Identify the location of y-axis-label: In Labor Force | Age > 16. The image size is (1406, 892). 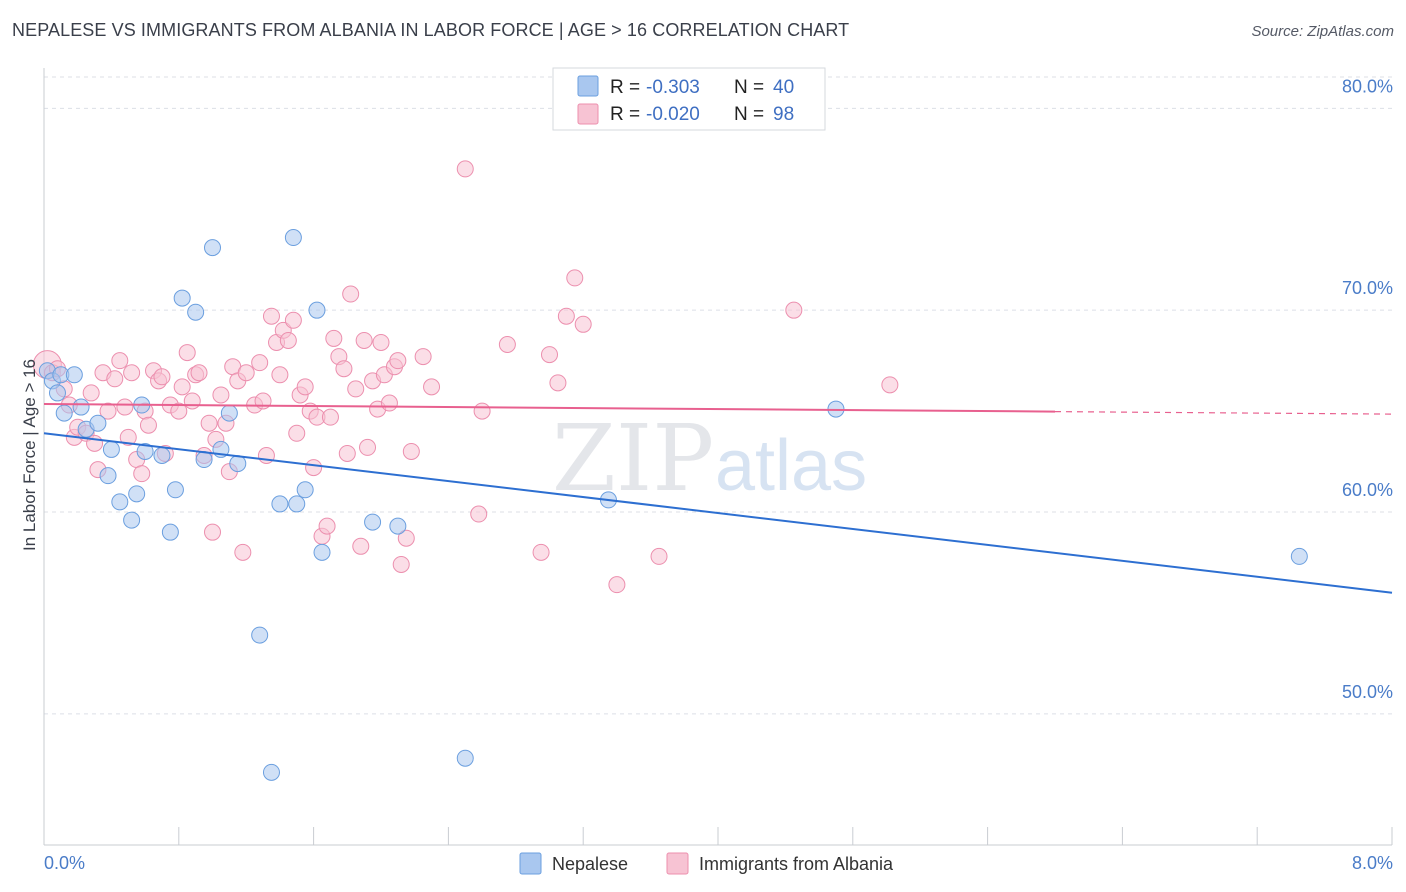
(29, 455).